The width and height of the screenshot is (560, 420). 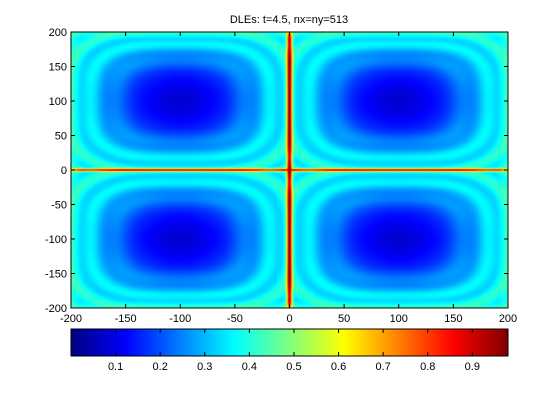 I want to click on colorbar-gradient, so click(x=289, y=342).